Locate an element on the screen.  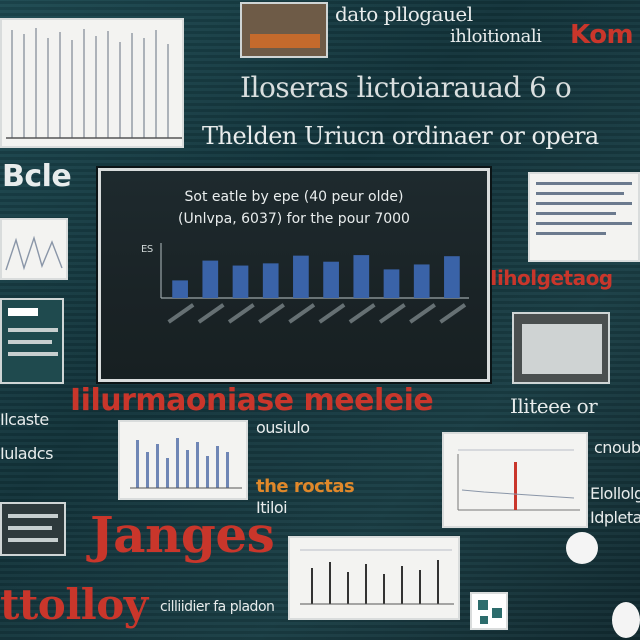
right-dark-thumbnail is located at coordinates (561, 348).